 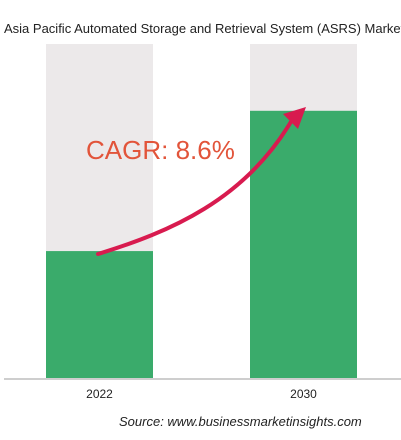 I want to click on x-tick-label-2030: 2030, so click(x=303, y=394).